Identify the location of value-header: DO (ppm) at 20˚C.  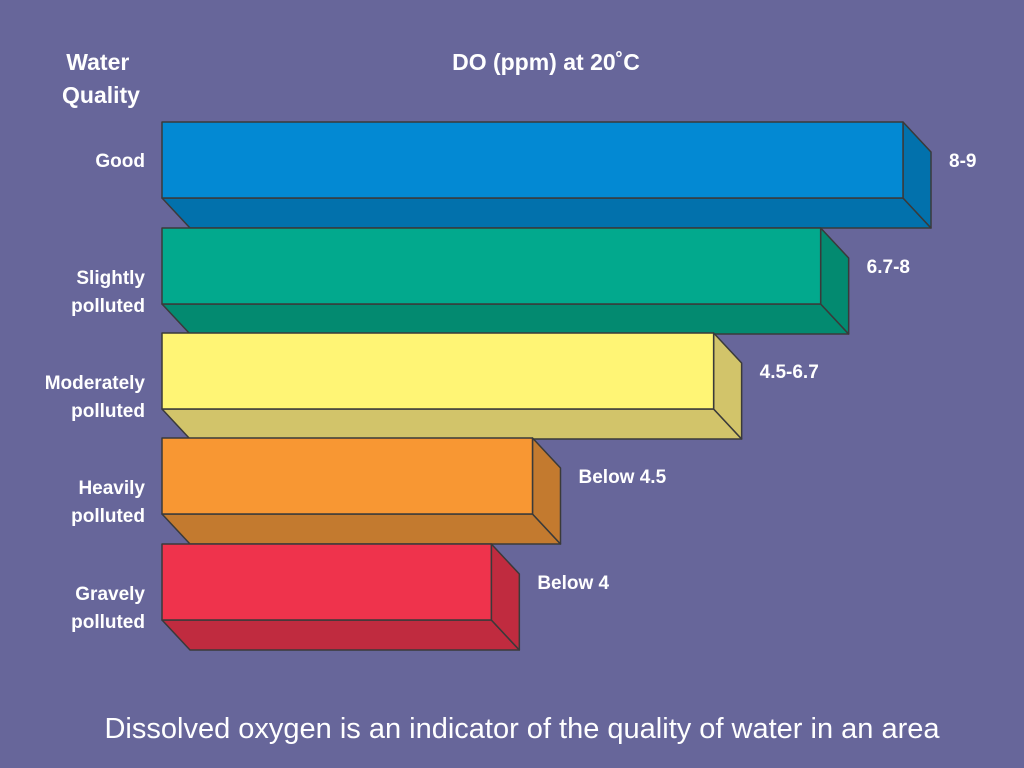
(546, 62).